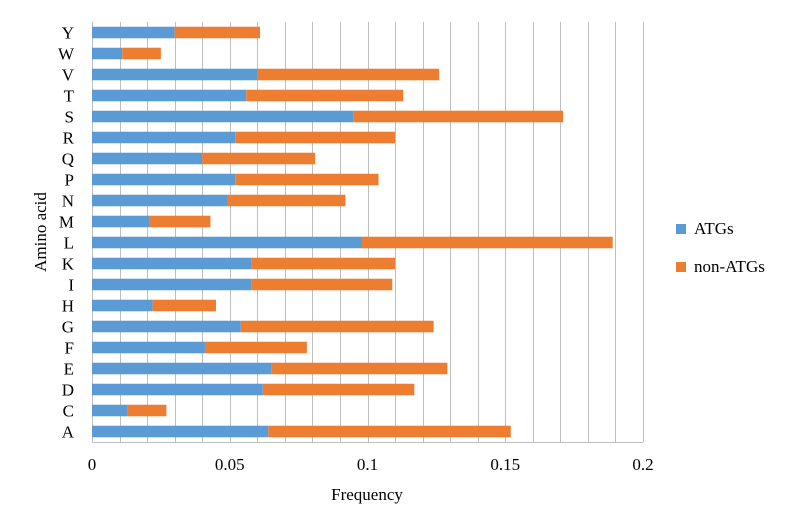 The width and height of the screenshot is (811, 532). What do you see at coordinates (122, 305) in the screenshot?
I see `bar-atgs-h` at bounding box center [122, 305].